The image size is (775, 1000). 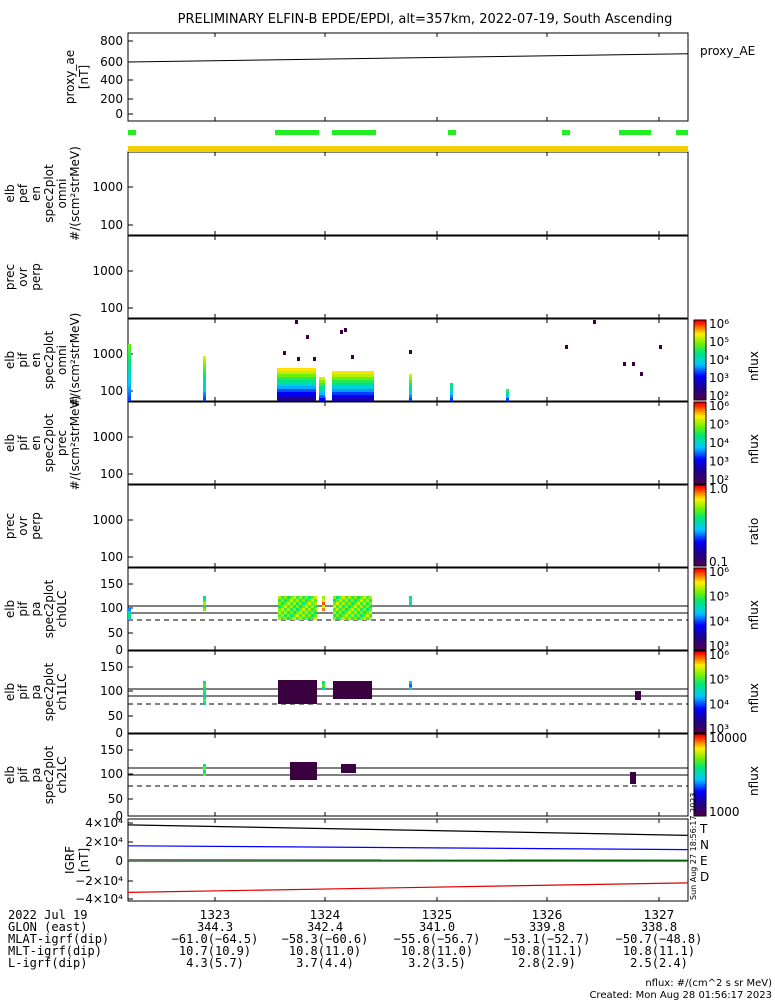 I want to click on ephemeris-row-label: 2022 Jul 19, so click(x=47, y=915).